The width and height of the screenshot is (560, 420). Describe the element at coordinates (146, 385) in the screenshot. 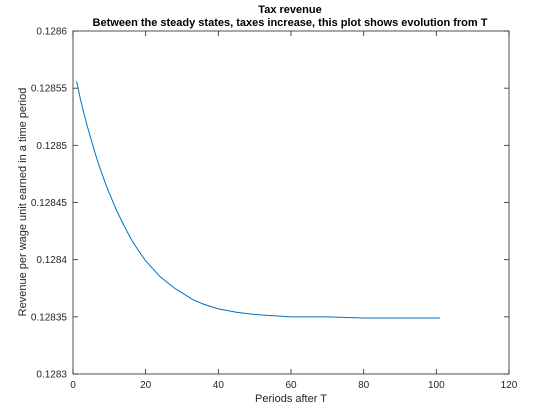

I see `x-tick-label: 20` at that location.